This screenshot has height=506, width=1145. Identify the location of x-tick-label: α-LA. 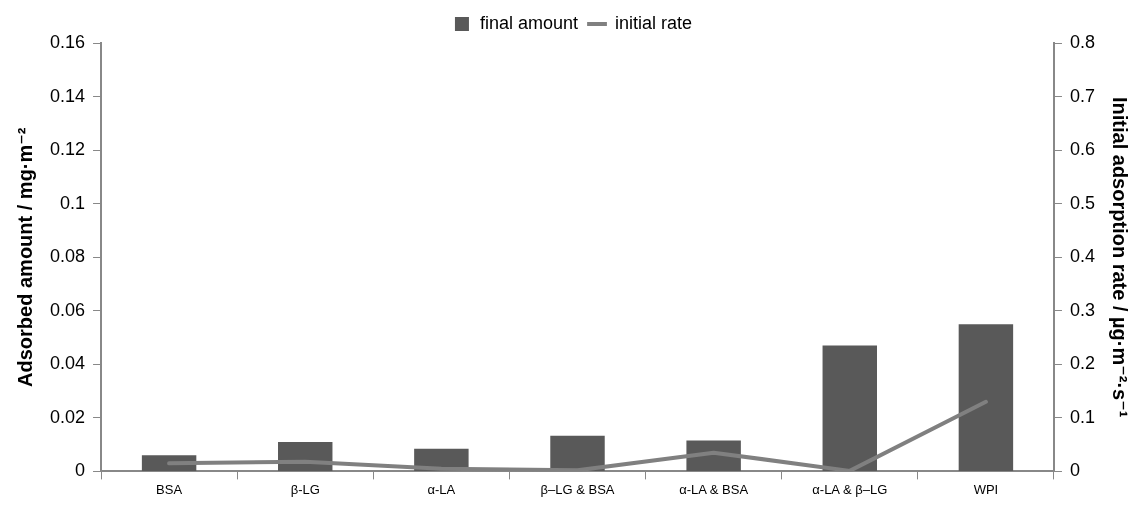
(441, 489).